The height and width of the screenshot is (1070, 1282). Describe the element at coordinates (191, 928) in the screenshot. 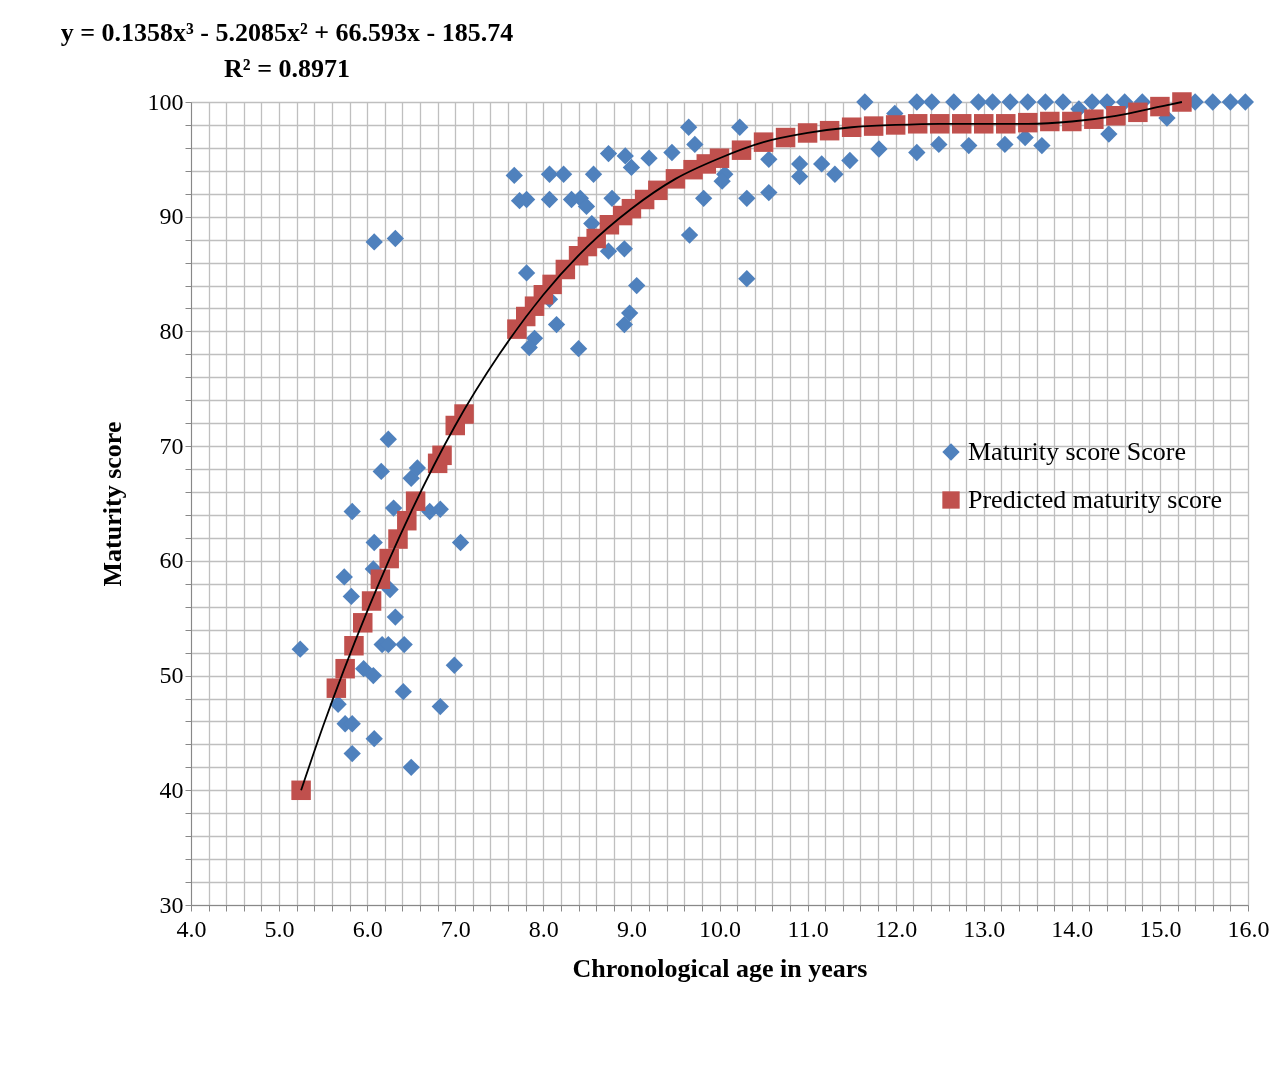

I see `x-tick-label: 4.0` at that location.